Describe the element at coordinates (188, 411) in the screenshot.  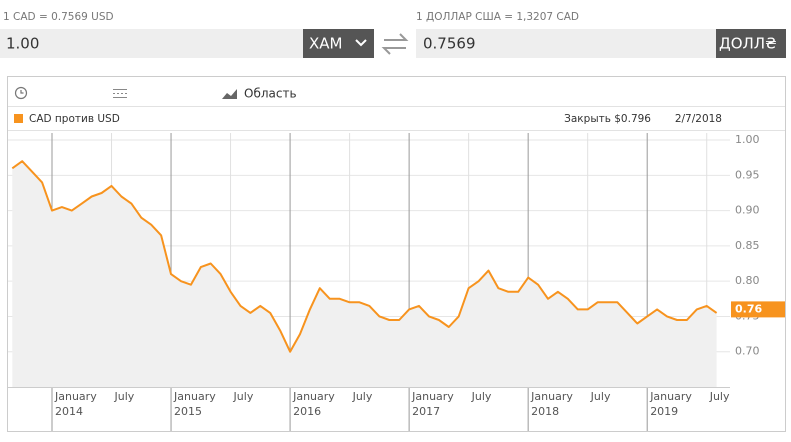
I see `x-year-label: 2015` at that location.